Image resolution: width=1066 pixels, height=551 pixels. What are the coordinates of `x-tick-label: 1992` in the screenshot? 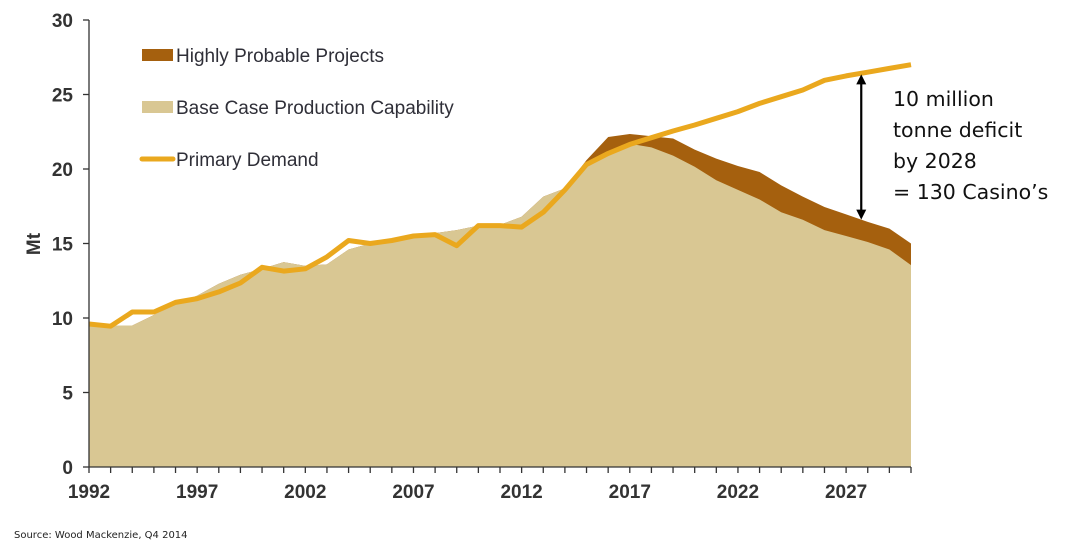 It's located at (89, 492).